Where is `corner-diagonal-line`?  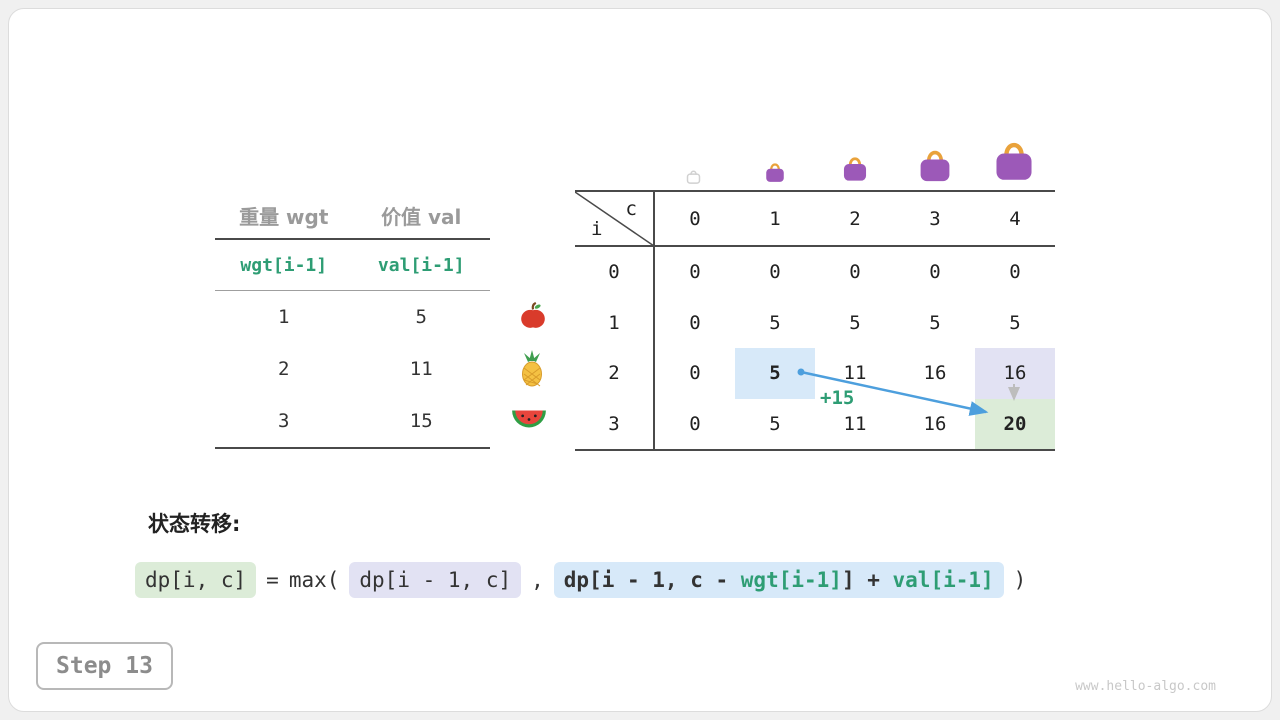 corner-diagonal-line is located at coordinates (615, 219).